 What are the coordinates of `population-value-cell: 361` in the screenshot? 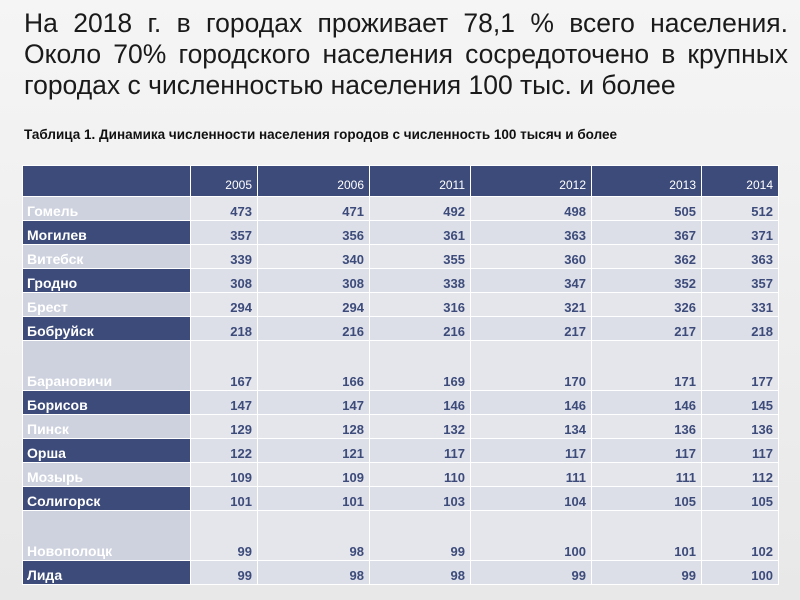 It's located at (420, 232).